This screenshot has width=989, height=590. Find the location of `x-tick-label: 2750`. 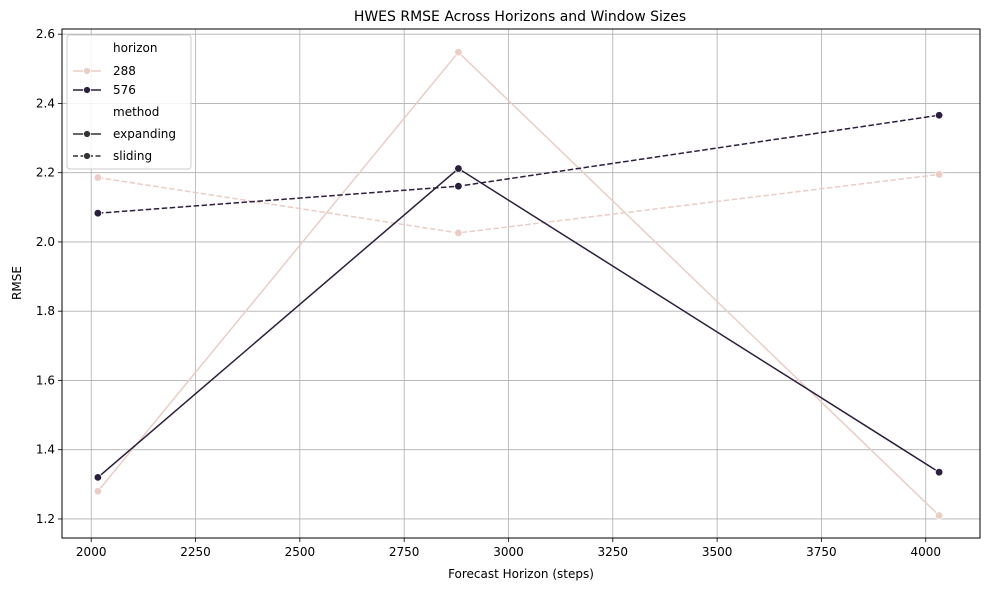

x-tick-label: 2750 is located at coordinates (404, 552).